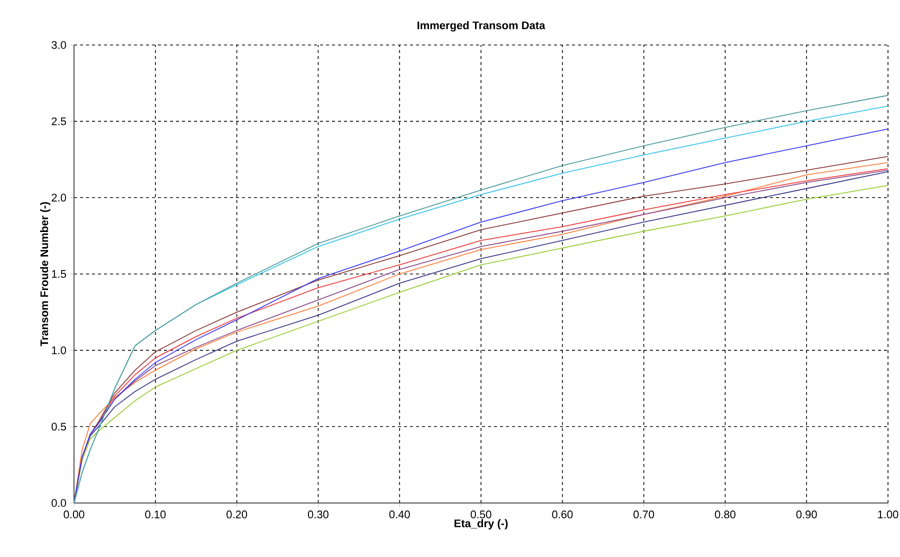 The width and height of the screenshot is (900, 557). I want to click on x-tick-label: 0.10, so click(155, 514).